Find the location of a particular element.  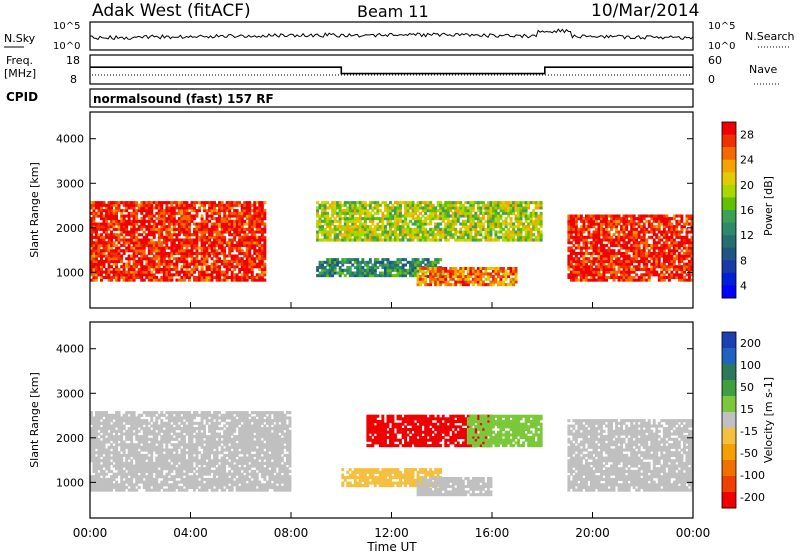

nave-label: Nave is located at coordinates (763, 69).